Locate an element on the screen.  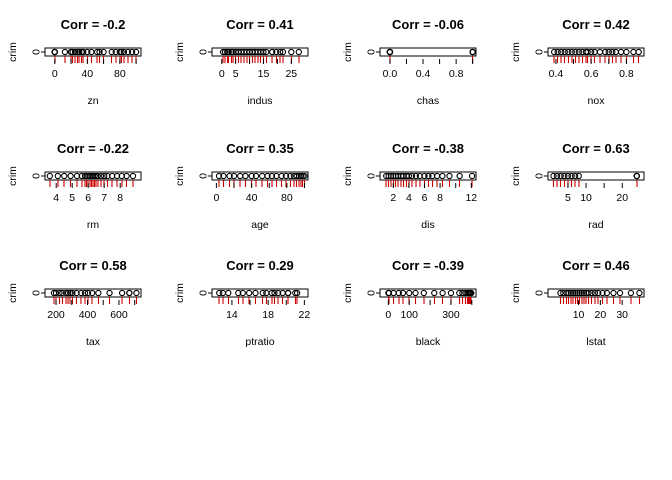
x-tick-label: 12 is located at coordinates (471, 198).